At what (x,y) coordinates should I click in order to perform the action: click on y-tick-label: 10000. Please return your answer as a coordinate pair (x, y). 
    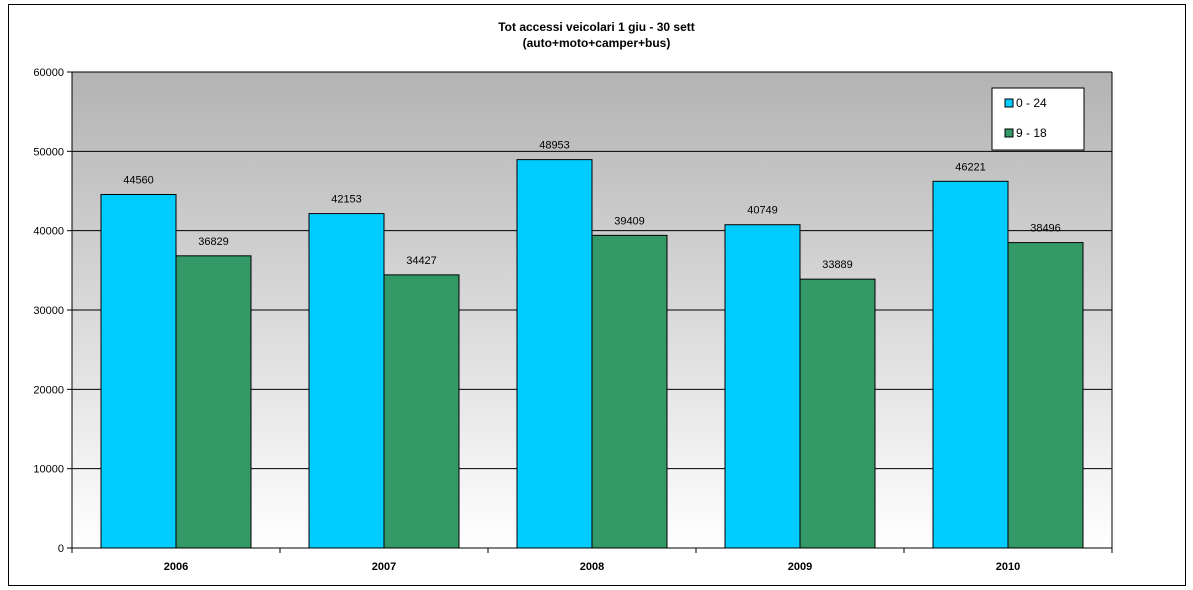
    Looking at the image, I should click on (48, 470).